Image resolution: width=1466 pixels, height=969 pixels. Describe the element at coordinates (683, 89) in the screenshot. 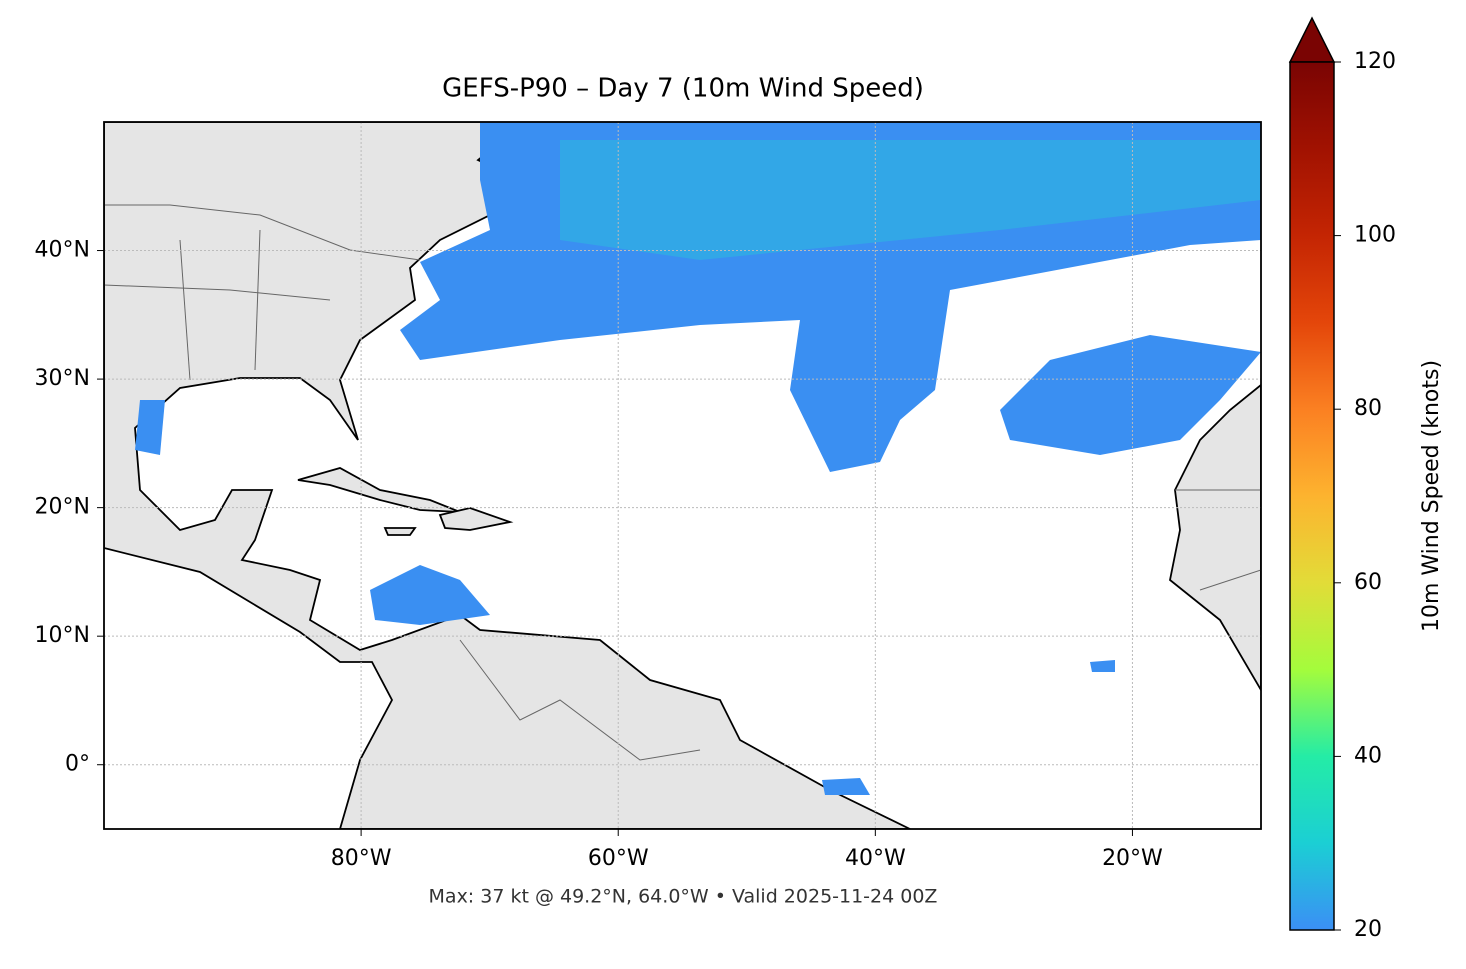

I see `title: GEFS-P90 – Day 7 (10m Wind Speed)` at that location.